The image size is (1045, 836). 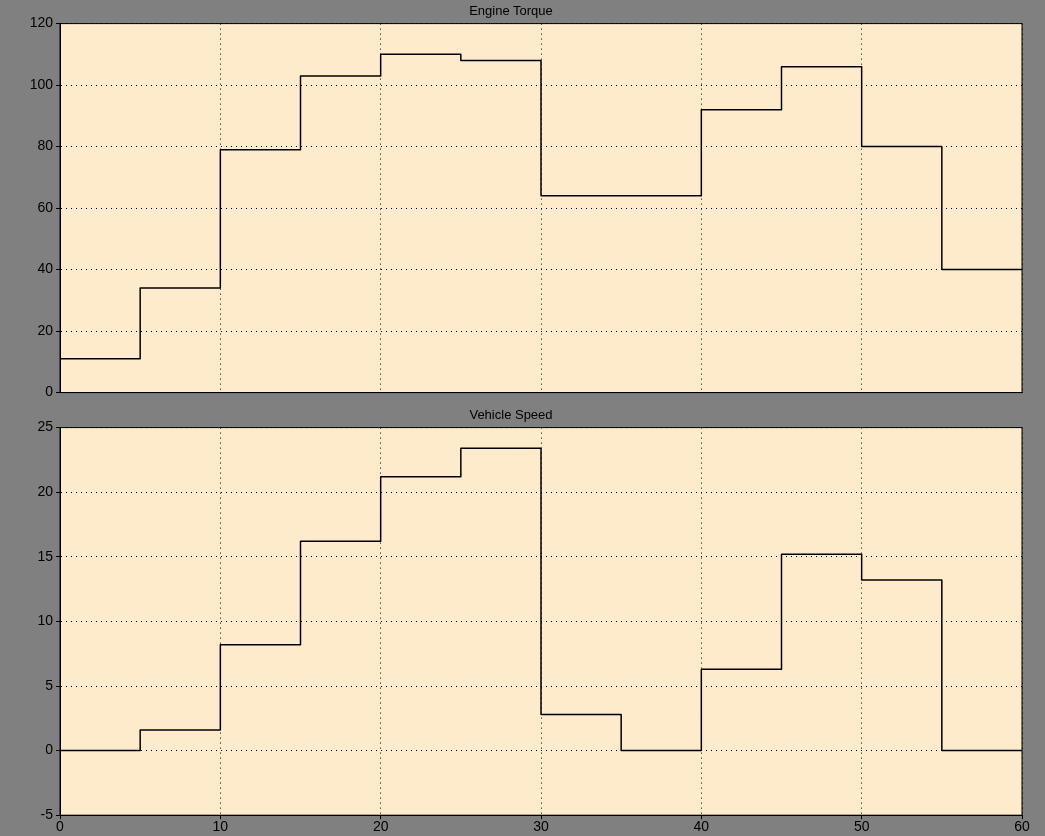 What do you see at coordinates (45, 145) in the screenshot?
I see `y-tick-label: 80` at bounding box center [45, 145].